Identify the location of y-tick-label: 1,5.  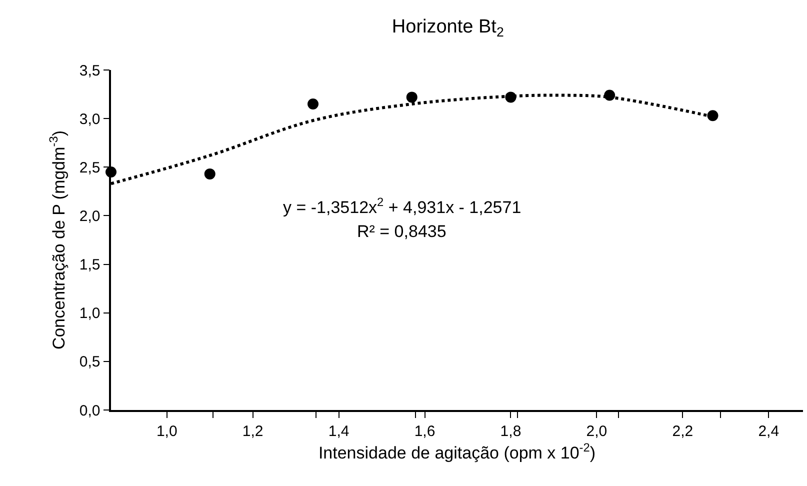
(89, 265).